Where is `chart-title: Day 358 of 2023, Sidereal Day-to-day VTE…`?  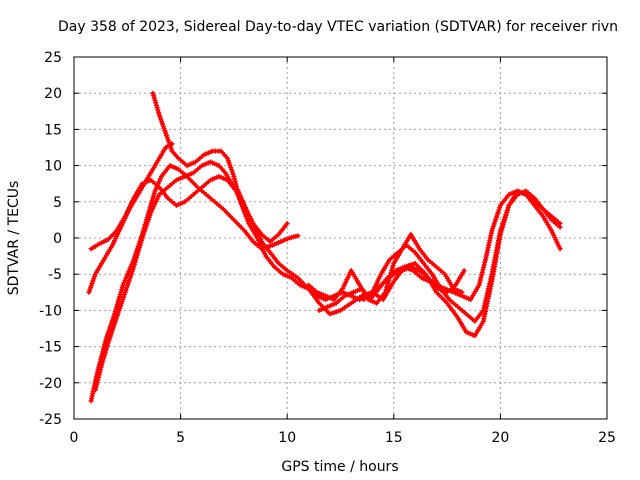
chart-title: Day 358 of 2023, Sidereal Day-to-day VTE… is located at coordinates (338, 27).